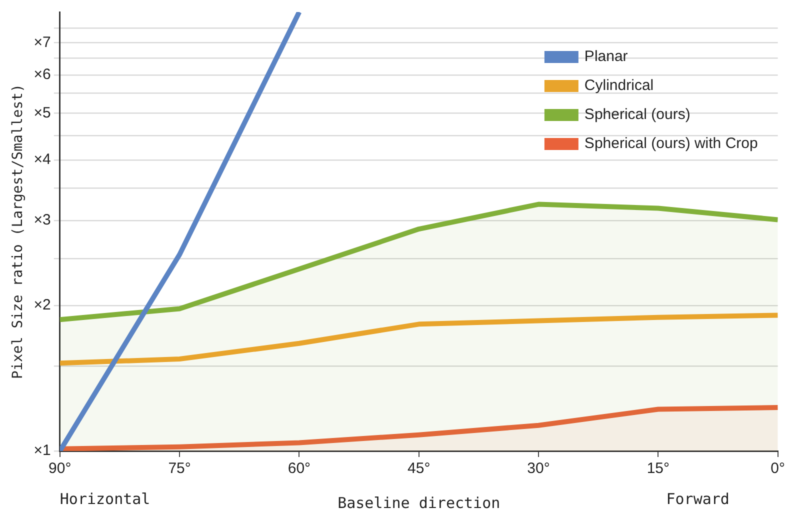  What do you see at coordinates (606, 57) in the screenshot?
I see `legend-label: Planar` at bounding box center [606, 57].